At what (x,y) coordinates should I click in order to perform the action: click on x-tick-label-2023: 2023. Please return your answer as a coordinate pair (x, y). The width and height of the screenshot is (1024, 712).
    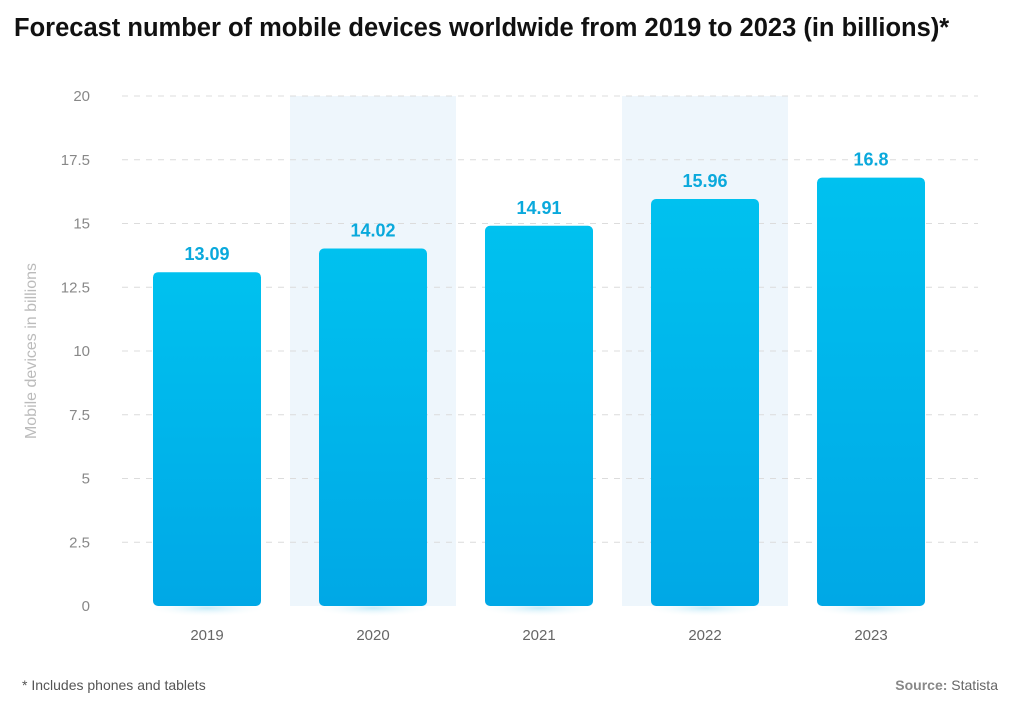
    Looking at the image, I should click on (870, 635).